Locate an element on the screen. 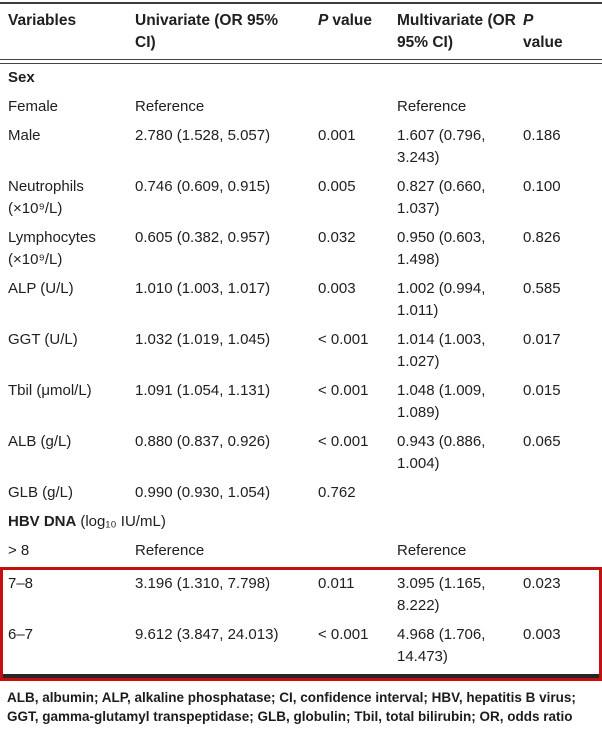 This screenshot has height=749, width=602. cell-multivariate-p: 0.017 is located at coordinates (542, 339).